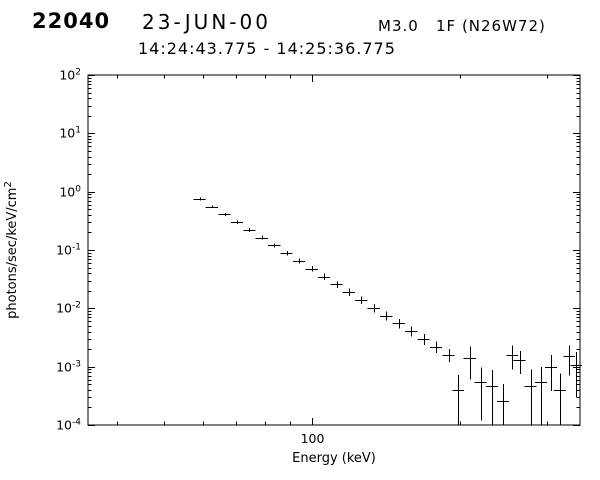 Image resolution: width=600 pixels, height=480 pixels. Describe the element at coordinates (70, 75) in the screenshot. I see `y-tick-label: 102` at that location.